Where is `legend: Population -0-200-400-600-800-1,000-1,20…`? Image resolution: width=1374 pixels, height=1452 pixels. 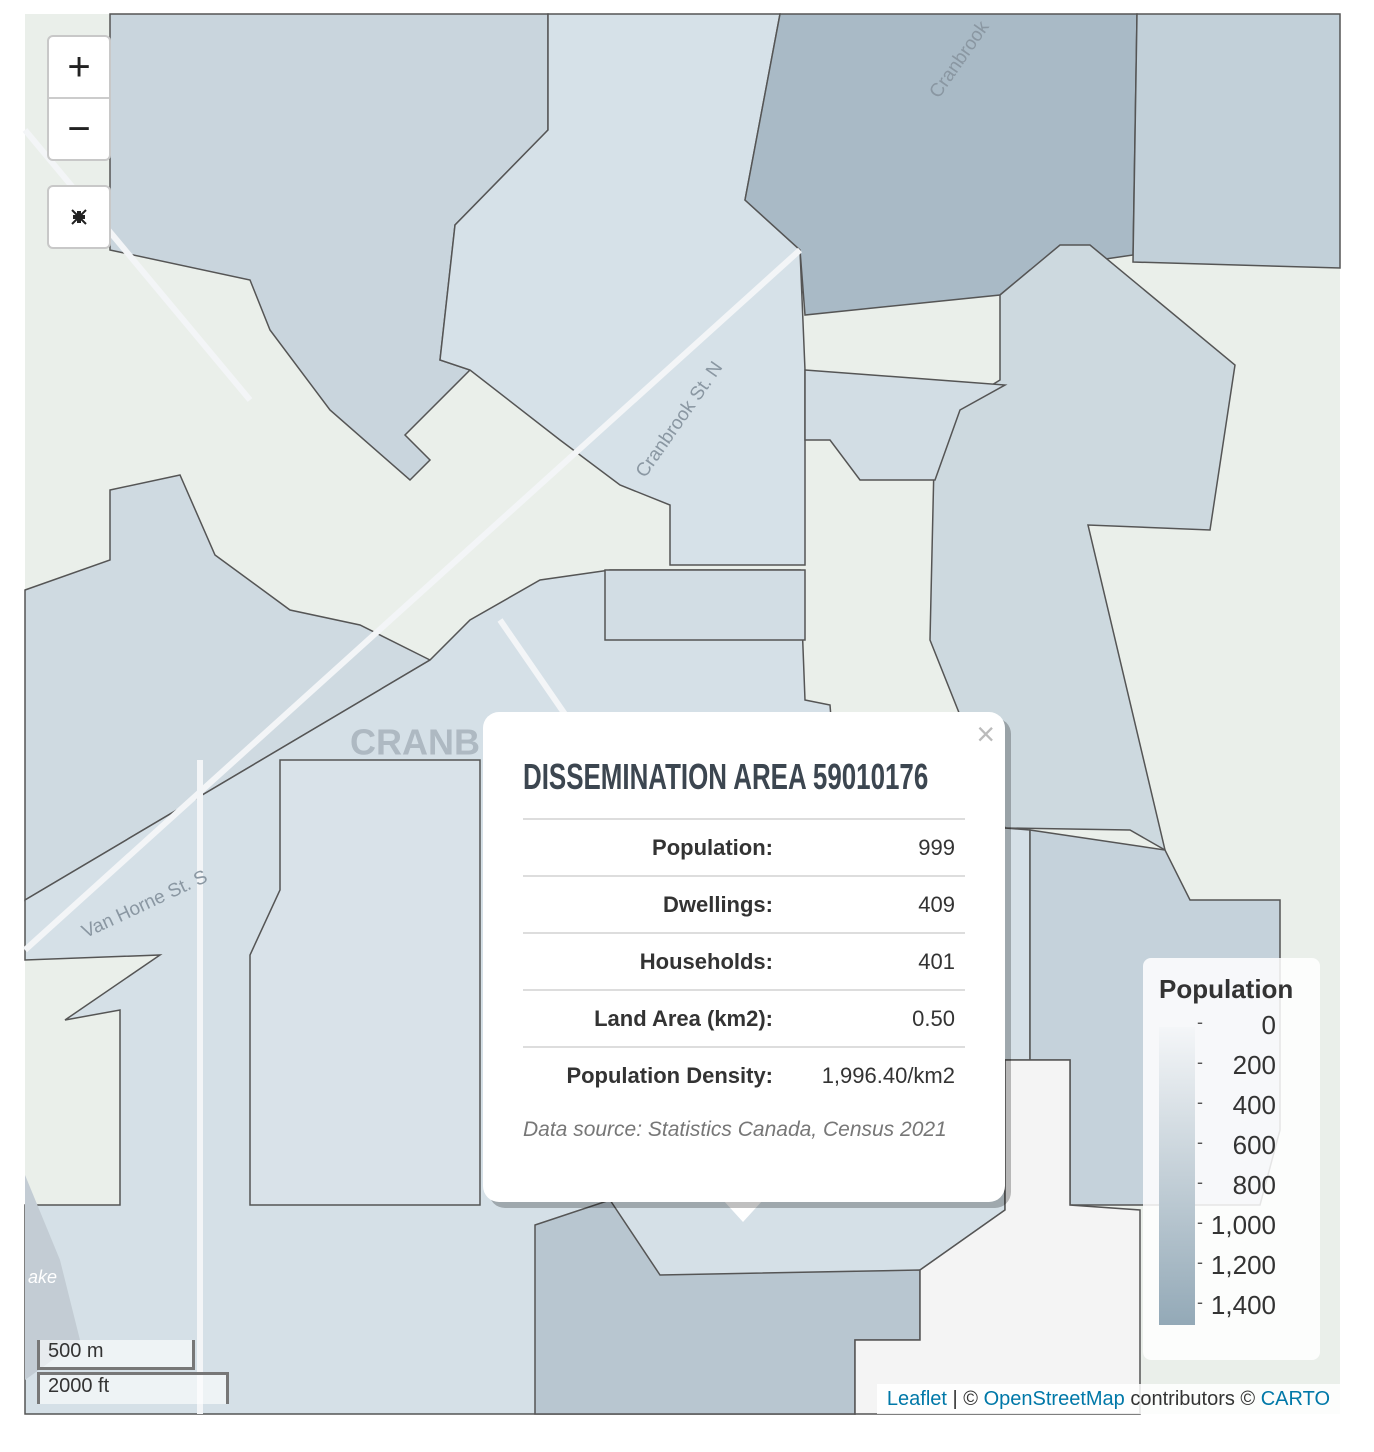 legend: Population -0-200-400-600-800-1,000-1,20… is located at coordinates (1231, 1159).